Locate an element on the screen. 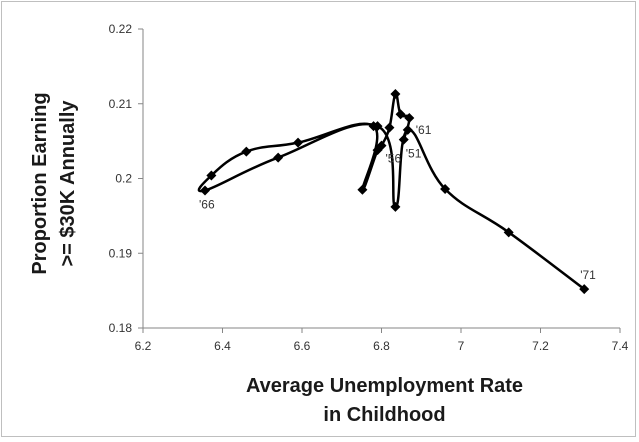 This screenshot has height=442, width=639. x-tick-label: 6.8 is located at coordinates (381, 346).